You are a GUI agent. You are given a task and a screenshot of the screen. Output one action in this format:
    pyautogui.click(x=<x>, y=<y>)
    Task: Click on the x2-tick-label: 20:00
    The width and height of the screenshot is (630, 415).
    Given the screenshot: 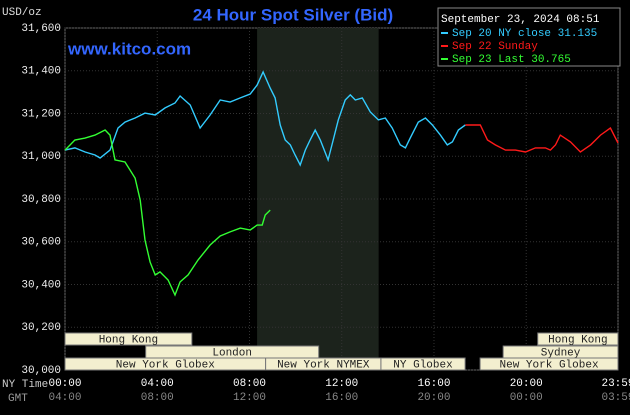 What is the action you would take?
    pyautogui.click(x=433, y=398)
    